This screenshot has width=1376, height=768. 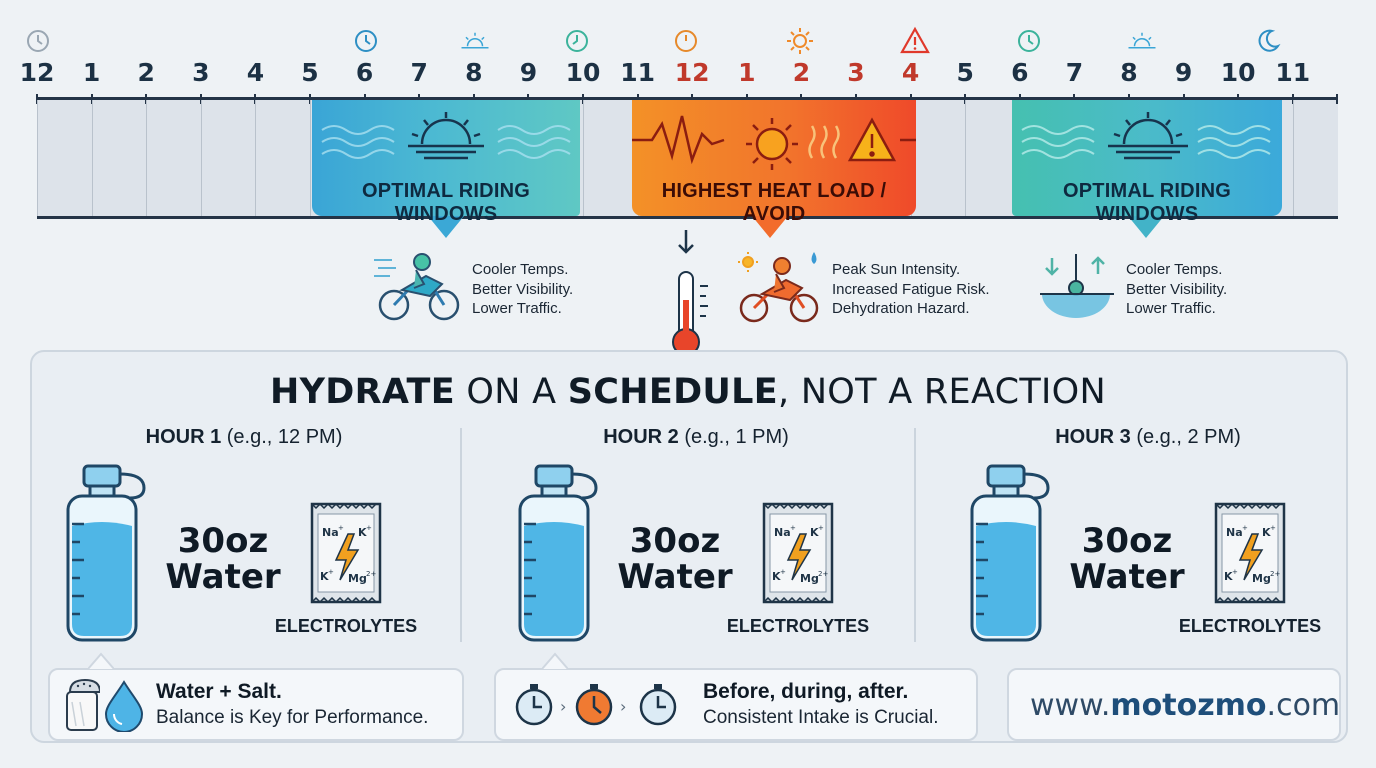 What do you see at coordinates (696, 437) in the screenshot?
I see `hour-title: HOUR 2 (e.g., 1 PM)` at bounding box center [696, 437].